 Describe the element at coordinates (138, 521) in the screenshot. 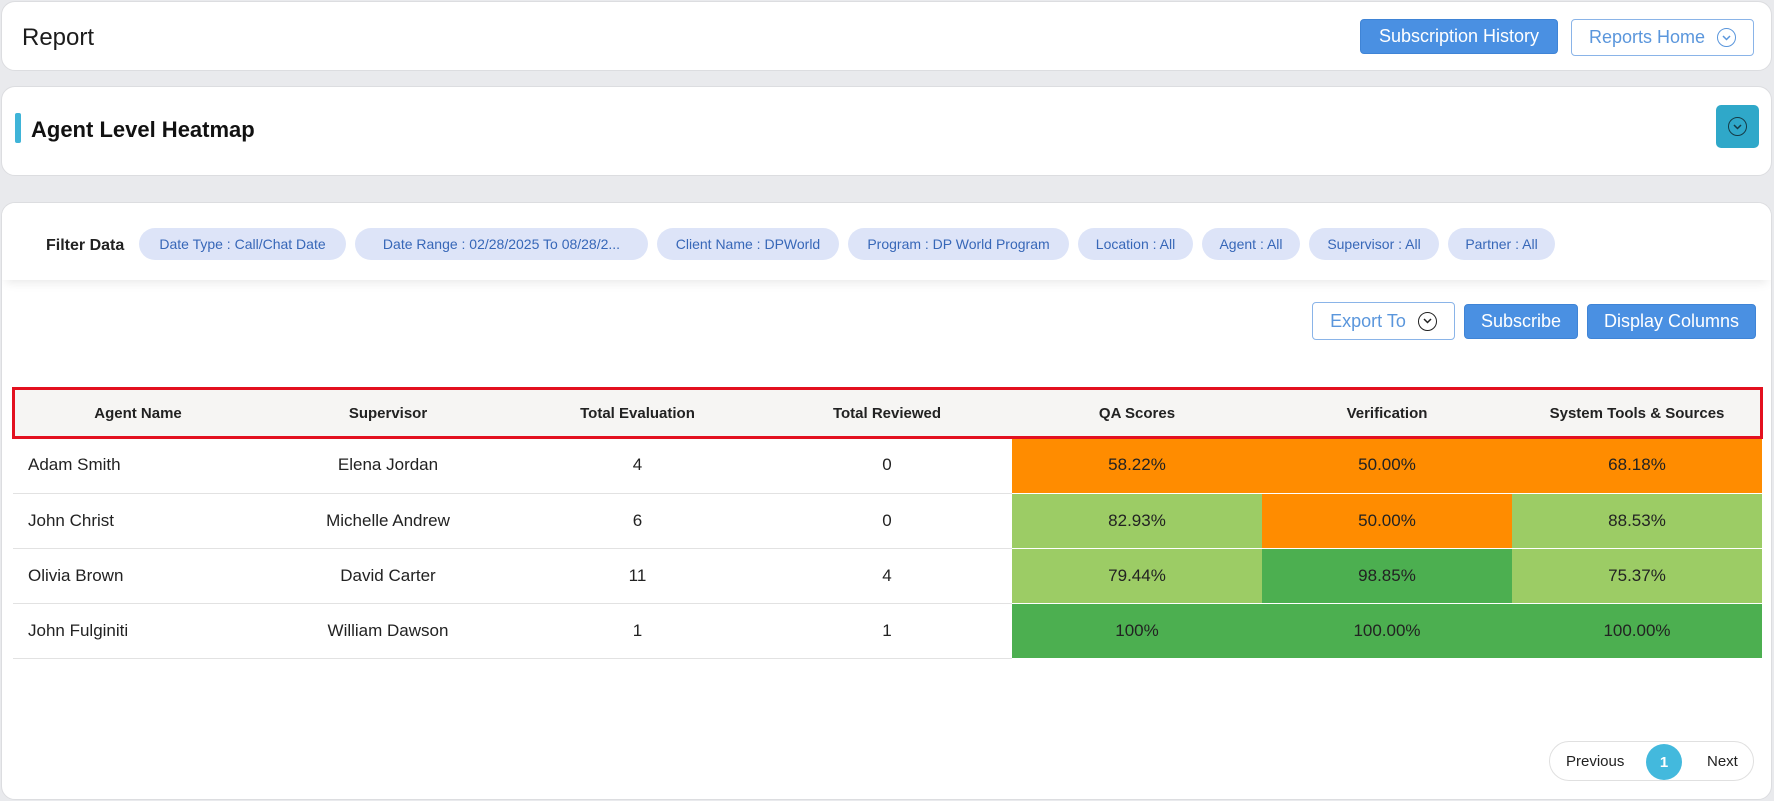

I see `agent-name-cell: John Christ` at that location.